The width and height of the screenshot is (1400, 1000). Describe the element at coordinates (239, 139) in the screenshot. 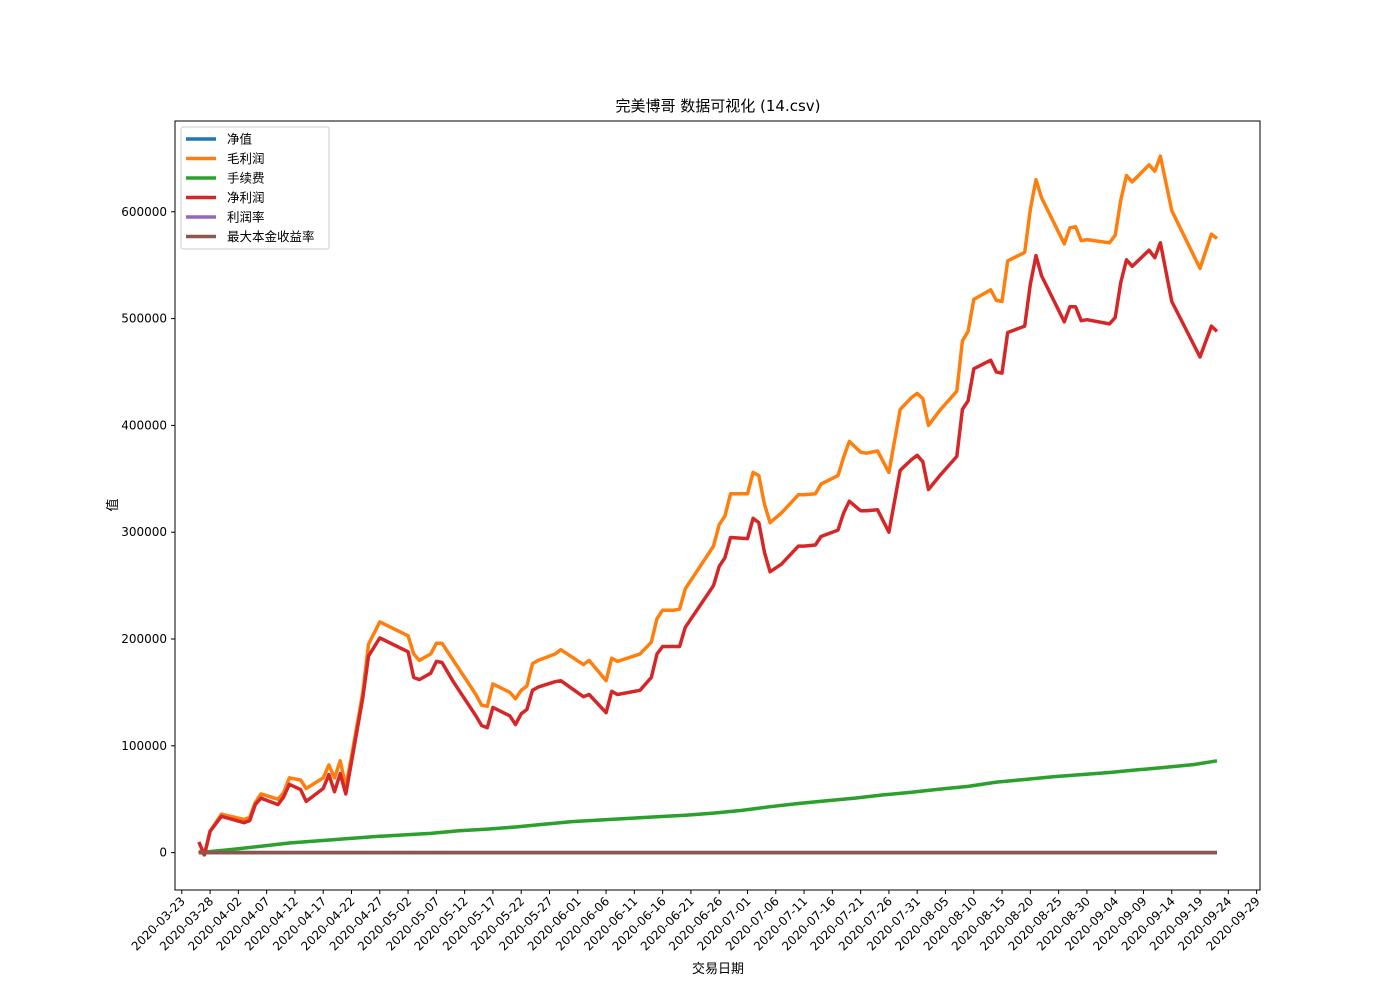

I see `legend-label-0: 净值` at that location.